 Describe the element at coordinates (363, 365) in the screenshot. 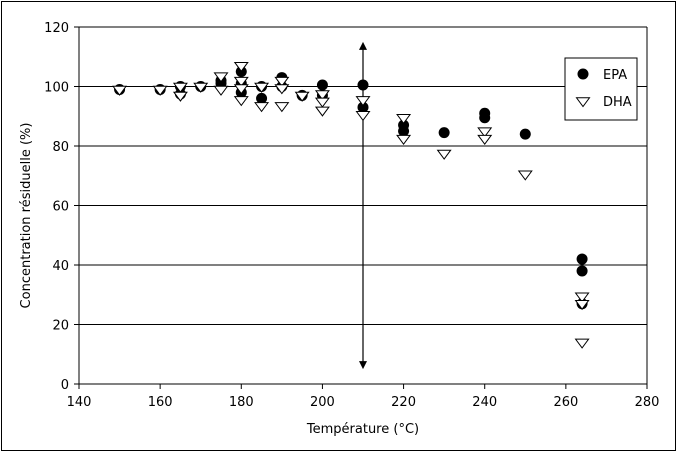

I see `arrow-head-down` at that location.